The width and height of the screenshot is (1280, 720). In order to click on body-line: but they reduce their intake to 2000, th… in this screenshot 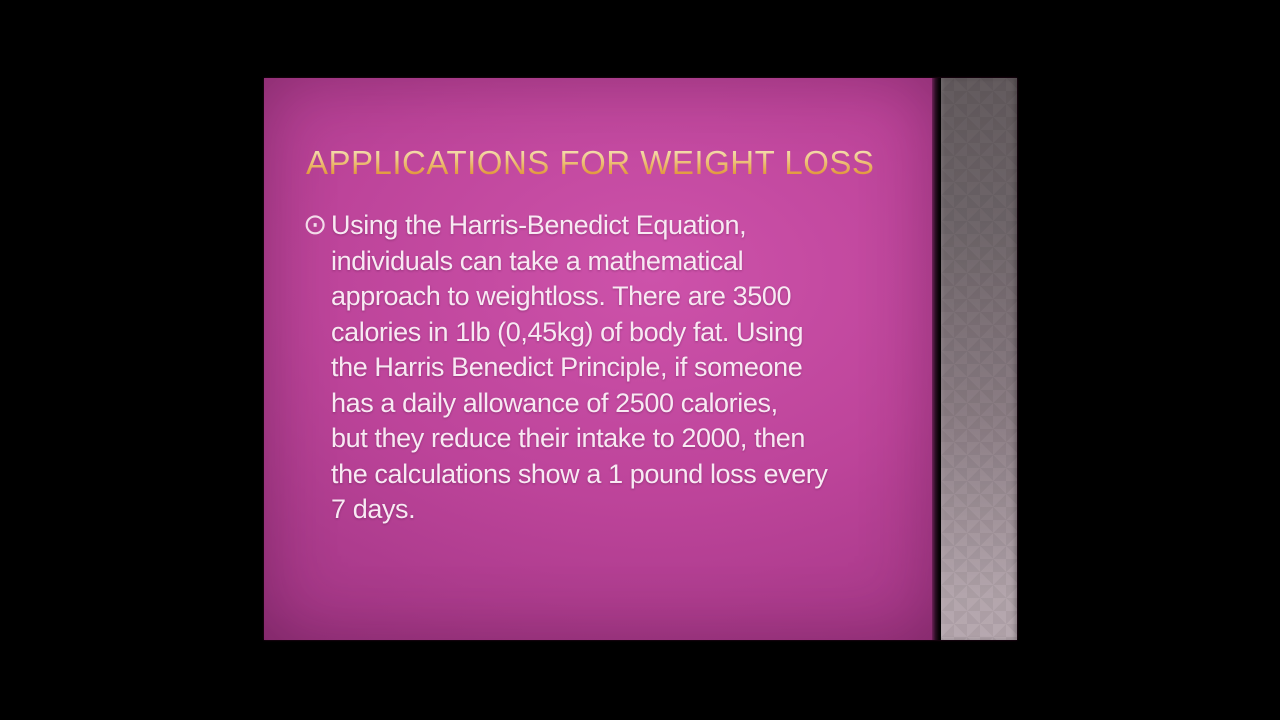, I will do `click(568, 438)`.